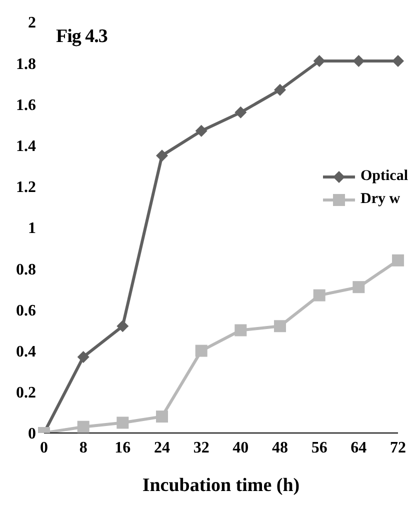  What do you see at coordinates (122, 447) in the screenshot?
I see `x-tick-label: 16` at bounding box center [122, 447].